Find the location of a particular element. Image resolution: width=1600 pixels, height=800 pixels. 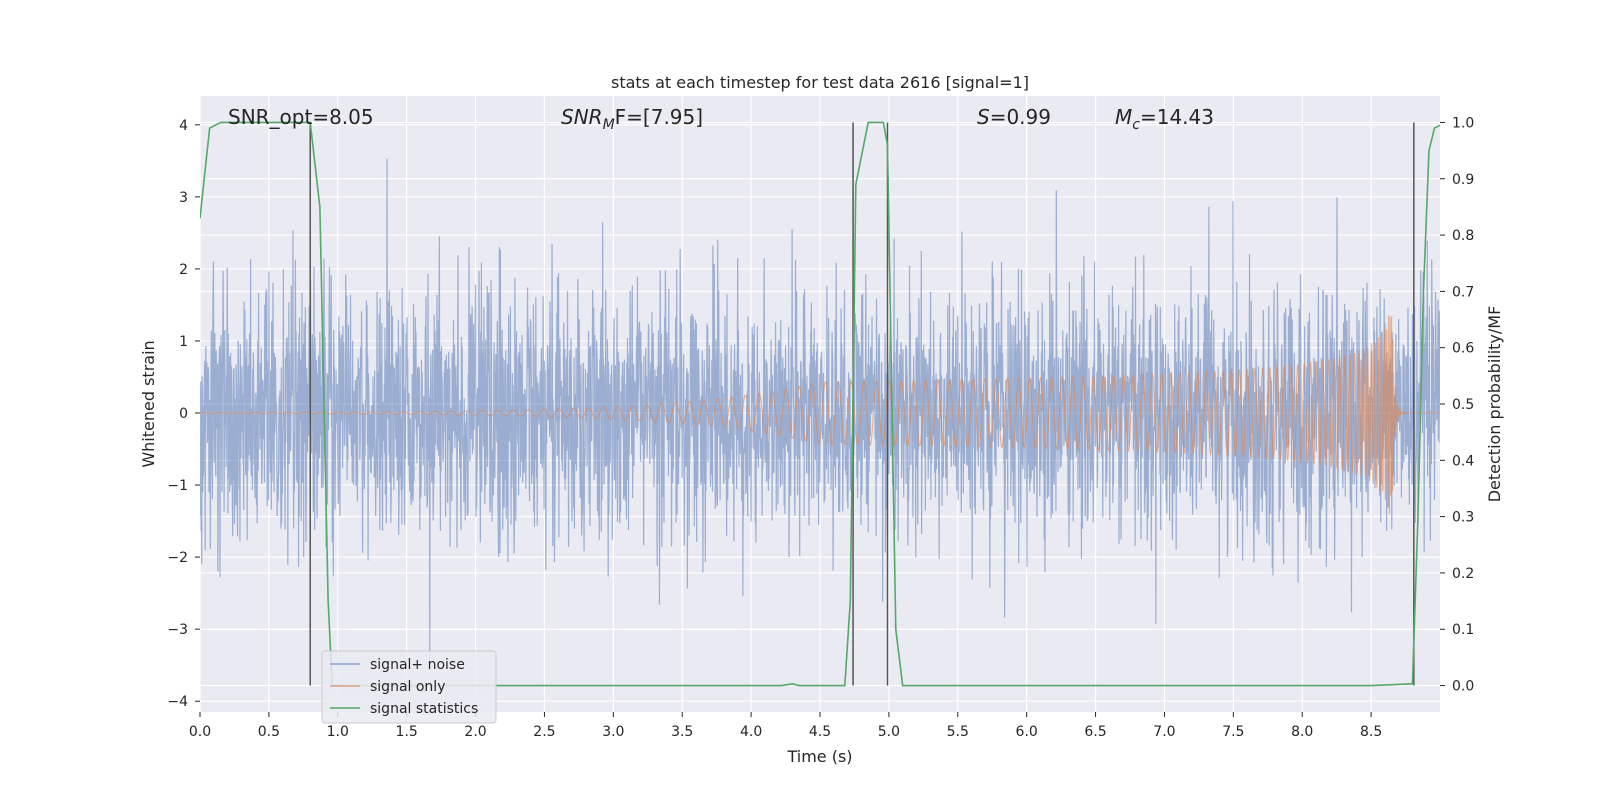

annotation-s: S=0.99 is located at coordinates (1014, 117).